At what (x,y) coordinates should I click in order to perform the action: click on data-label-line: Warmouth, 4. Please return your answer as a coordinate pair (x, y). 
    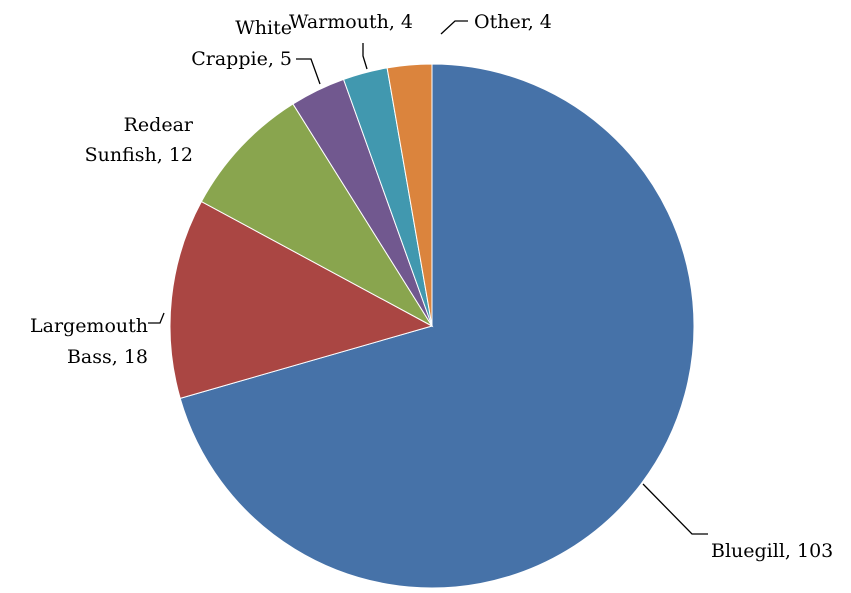
    Looking at the image, I should click on (351, 22).